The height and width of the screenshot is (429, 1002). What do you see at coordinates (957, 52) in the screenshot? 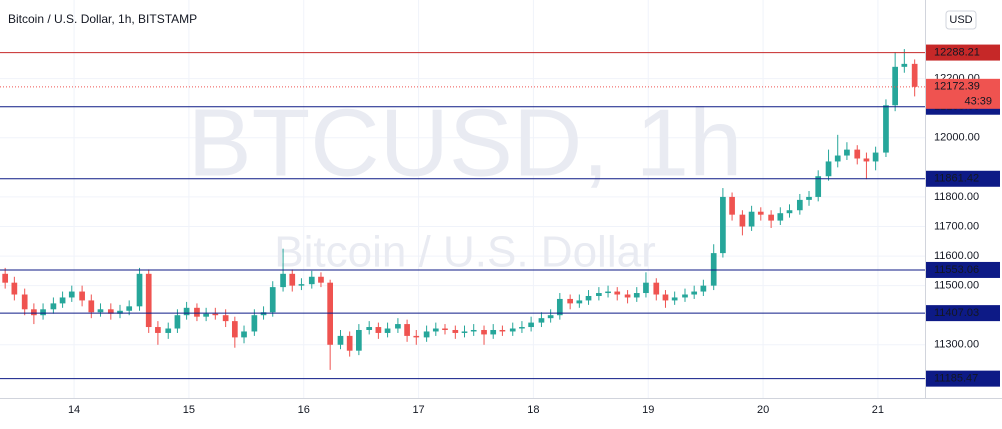
I see `level-label: 12288.21` at bounding box center [957, 52].